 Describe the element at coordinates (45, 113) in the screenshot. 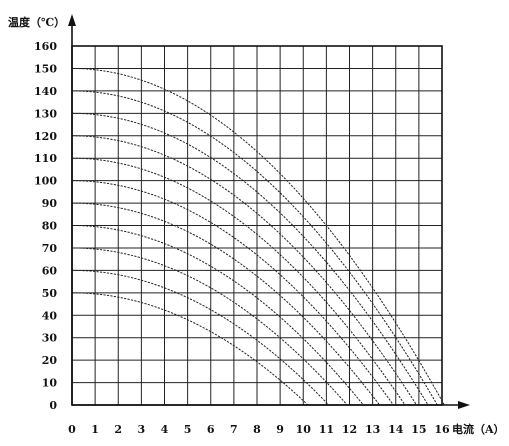

I see `y-tick-label-130: 130` at that location.